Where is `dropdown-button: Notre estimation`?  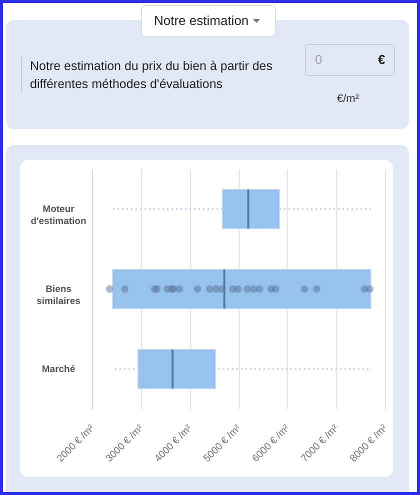
dropdown-button: Notre estimation is located at coordinates (208, 21).